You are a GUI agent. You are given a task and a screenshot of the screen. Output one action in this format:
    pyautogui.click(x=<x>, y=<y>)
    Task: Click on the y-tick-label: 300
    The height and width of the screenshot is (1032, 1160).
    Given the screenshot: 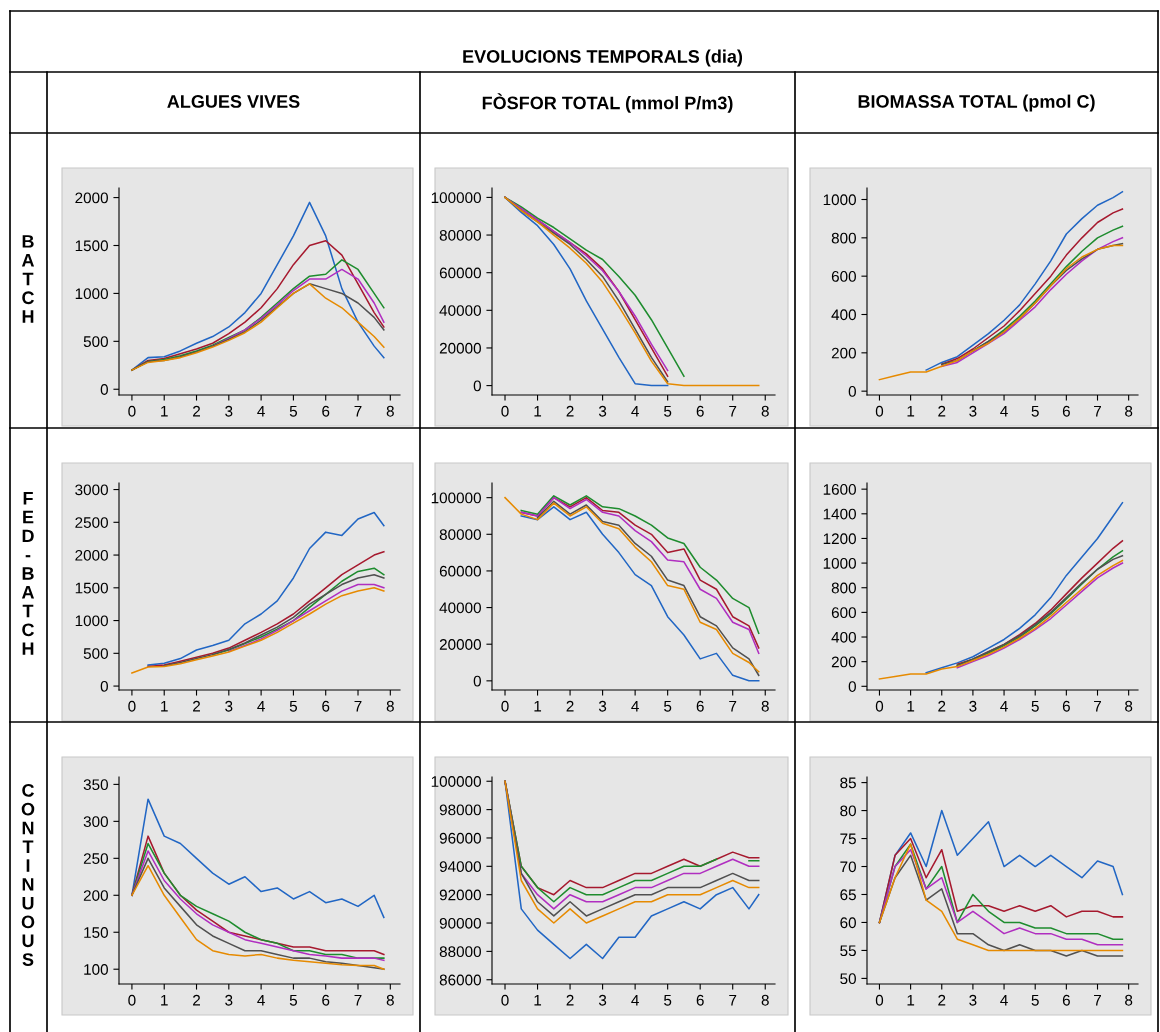 What is the action you would take?
    pyautogui.click(x=95, y=822)
    